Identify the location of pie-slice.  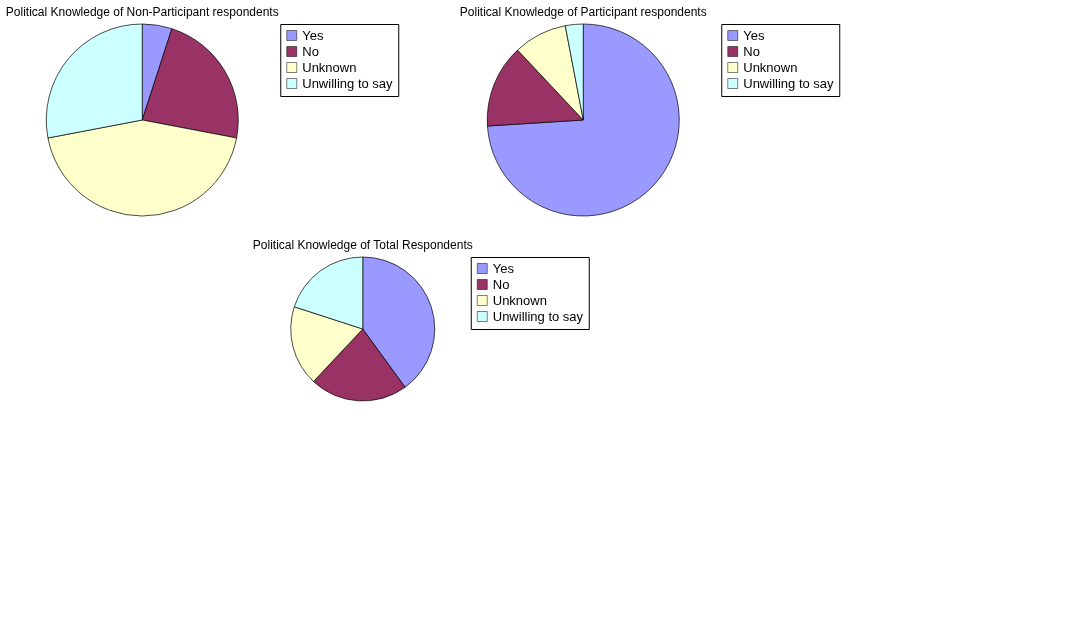
(583, 120).